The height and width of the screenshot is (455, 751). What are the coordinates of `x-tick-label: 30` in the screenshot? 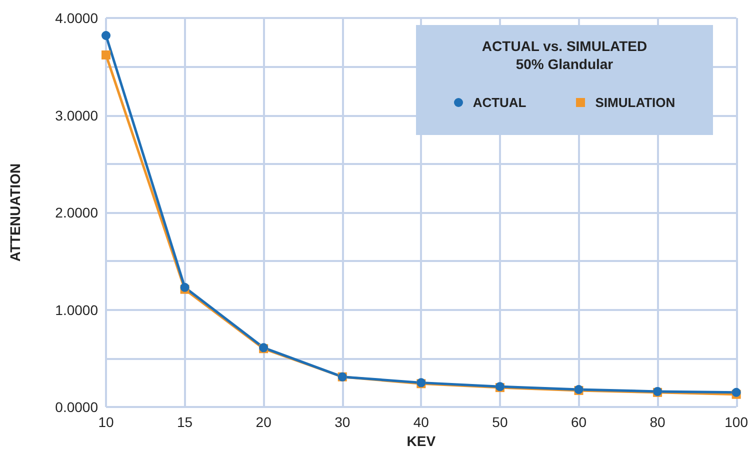 It's located at (342, 422).